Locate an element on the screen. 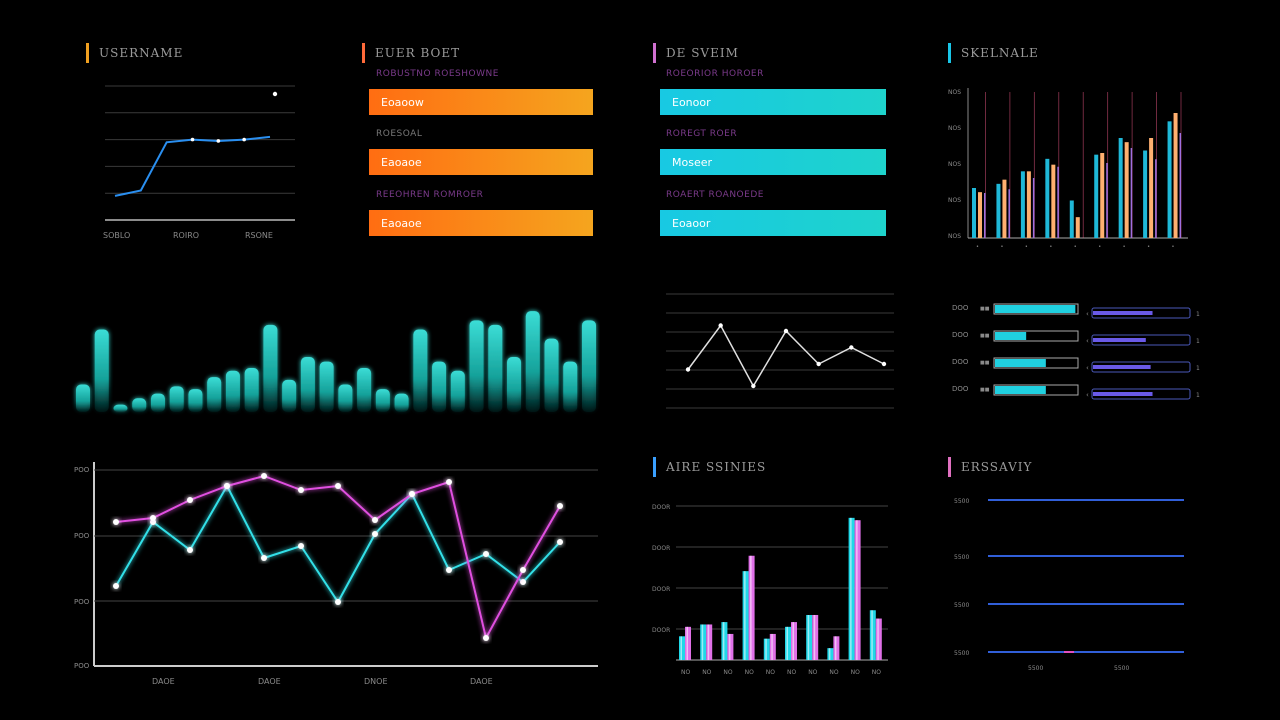 This screenshot has height=720, width=1280. kpi-bar: Eoaoor is located at coordinates (773, 223).